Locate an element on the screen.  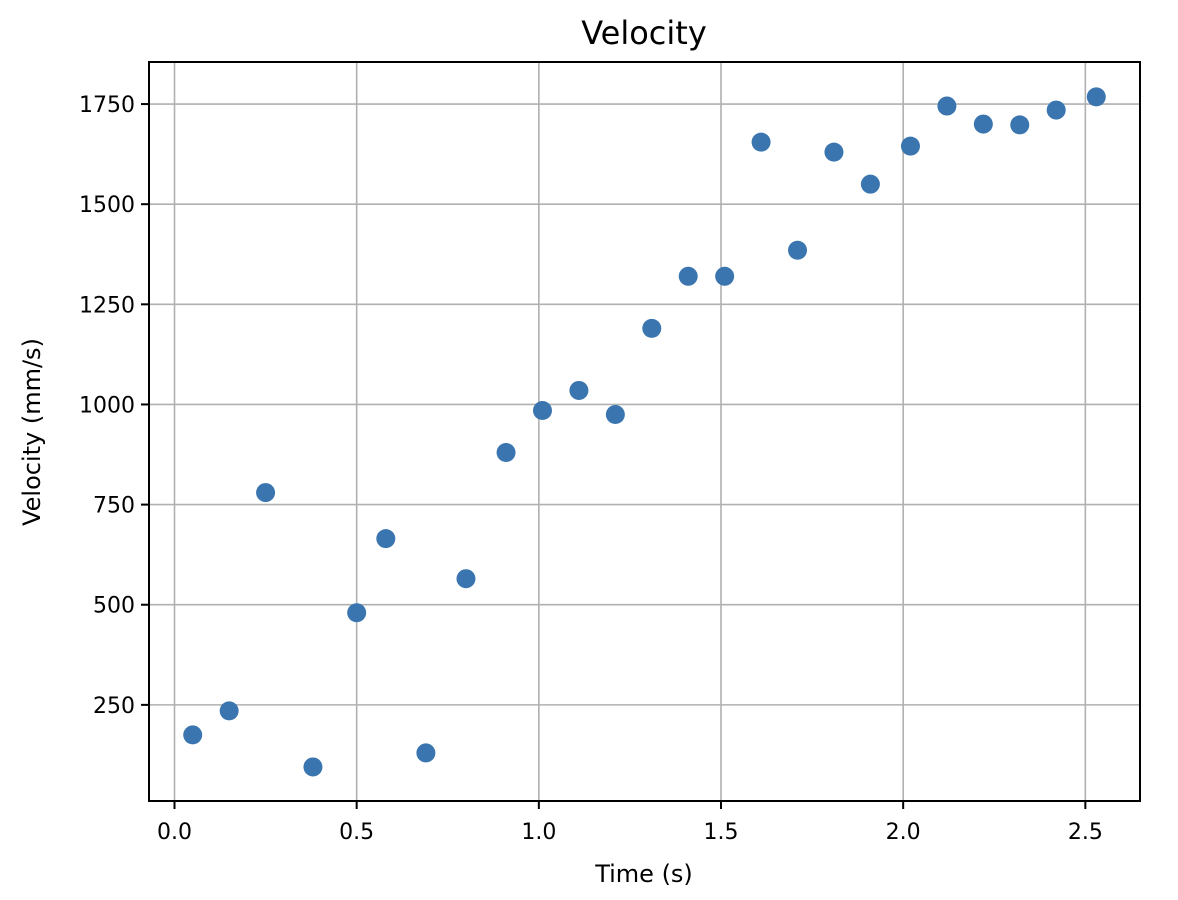
chart-title: Velocity is located at coordinates (644, 33).